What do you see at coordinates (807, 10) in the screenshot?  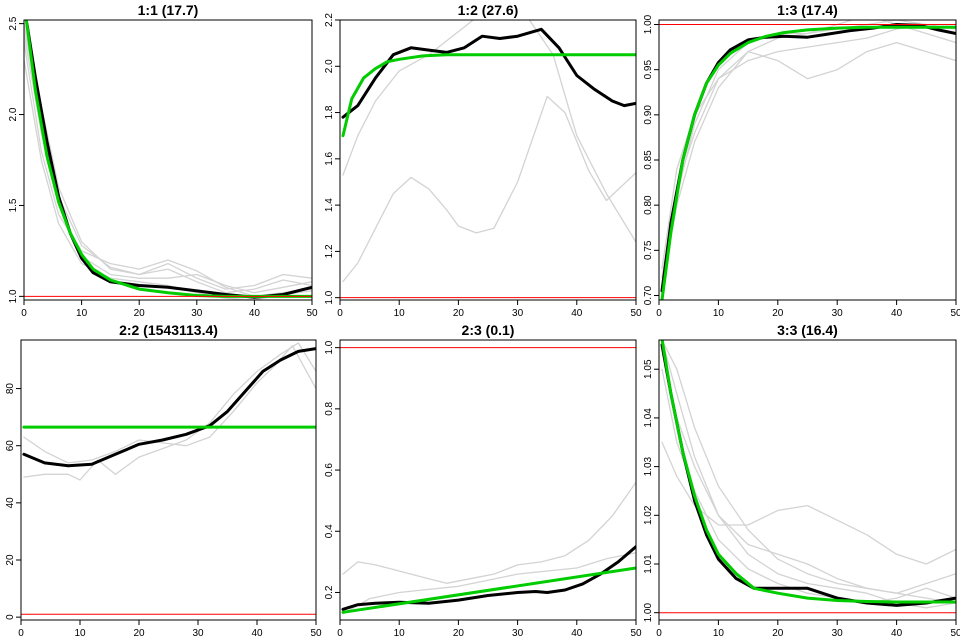 I see `panel-title: 1:3 (17.4)` at bounding box center [807, 10].